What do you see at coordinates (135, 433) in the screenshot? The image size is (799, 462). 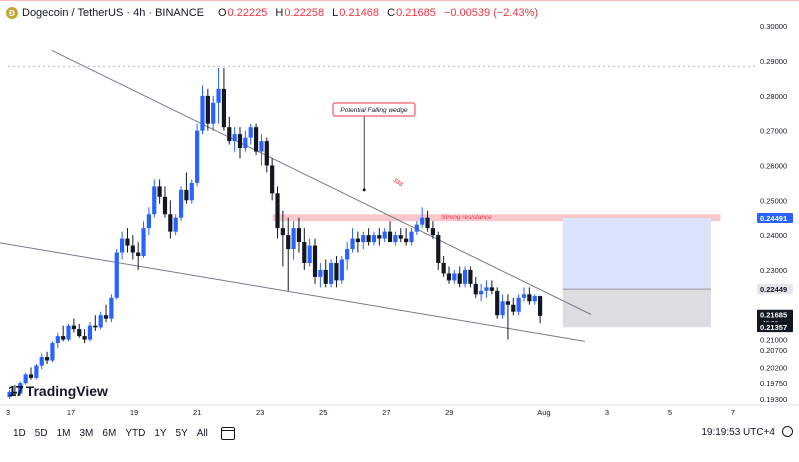 I see `range-button-ytd: YTD` at bounding box center [135, 433].